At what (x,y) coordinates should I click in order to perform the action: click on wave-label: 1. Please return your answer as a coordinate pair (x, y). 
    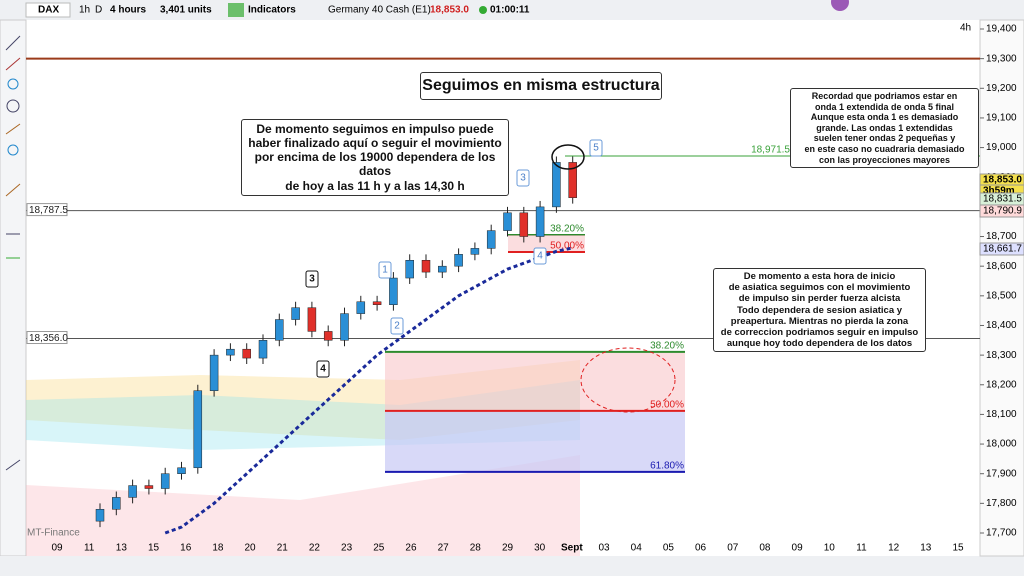
    Looking at the image, I should click on (385, 270).